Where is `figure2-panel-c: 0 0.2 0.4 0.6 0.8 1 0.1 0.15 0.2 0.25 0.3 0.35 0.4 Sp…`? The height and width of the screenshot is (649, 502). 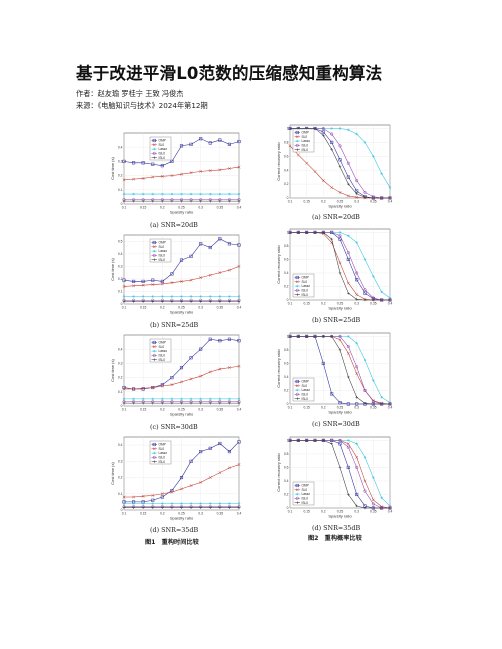
figure2-panel-c: 0 0.2 0.4 0.6 0.8 1 0.1 0.15 0.2 0.25 0.3 0.35 0.4 Sp… is located at coordinates (334, 373).